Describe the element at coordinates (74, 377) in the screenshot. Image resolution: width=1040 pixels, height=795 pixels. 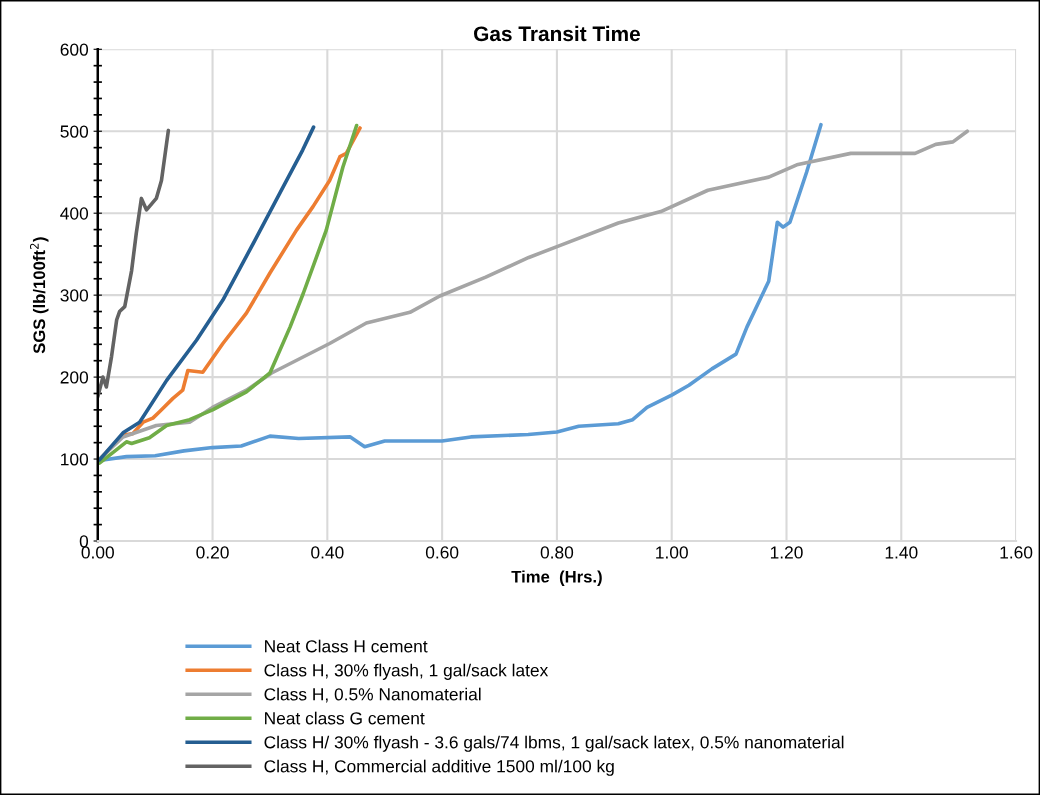
I see `y-tick-label: 200` at that location.